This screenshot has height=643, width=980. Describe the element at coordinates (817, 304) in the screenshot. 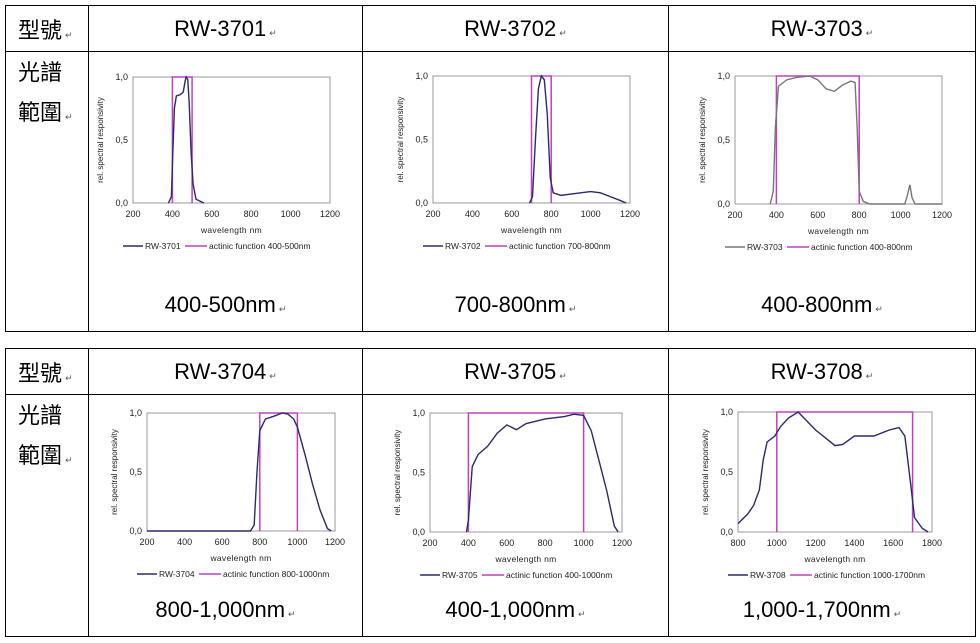

I see `range-value: 400-800nm` at that location.